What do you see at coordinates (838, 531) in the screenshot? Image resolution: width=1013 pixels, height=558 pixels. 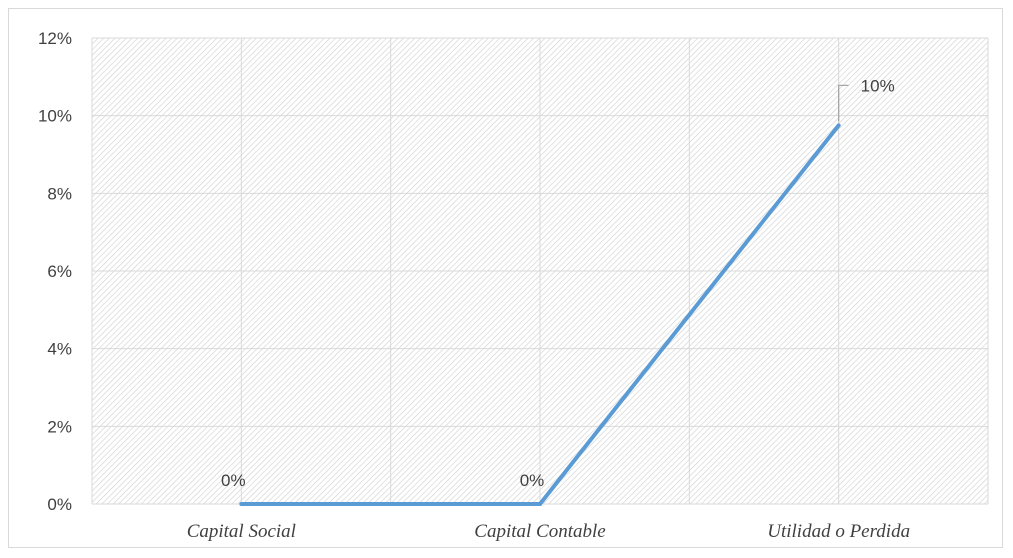 I see `x-category-label: Utilidad o Perdida` at bounding box center [838, 531].